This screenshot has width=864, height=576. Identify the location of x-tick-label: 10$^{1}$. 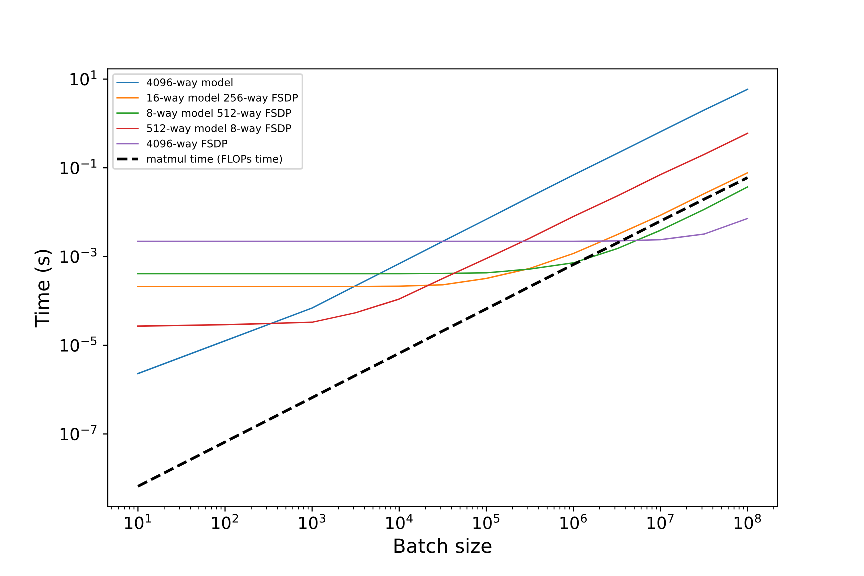
(138, 522).